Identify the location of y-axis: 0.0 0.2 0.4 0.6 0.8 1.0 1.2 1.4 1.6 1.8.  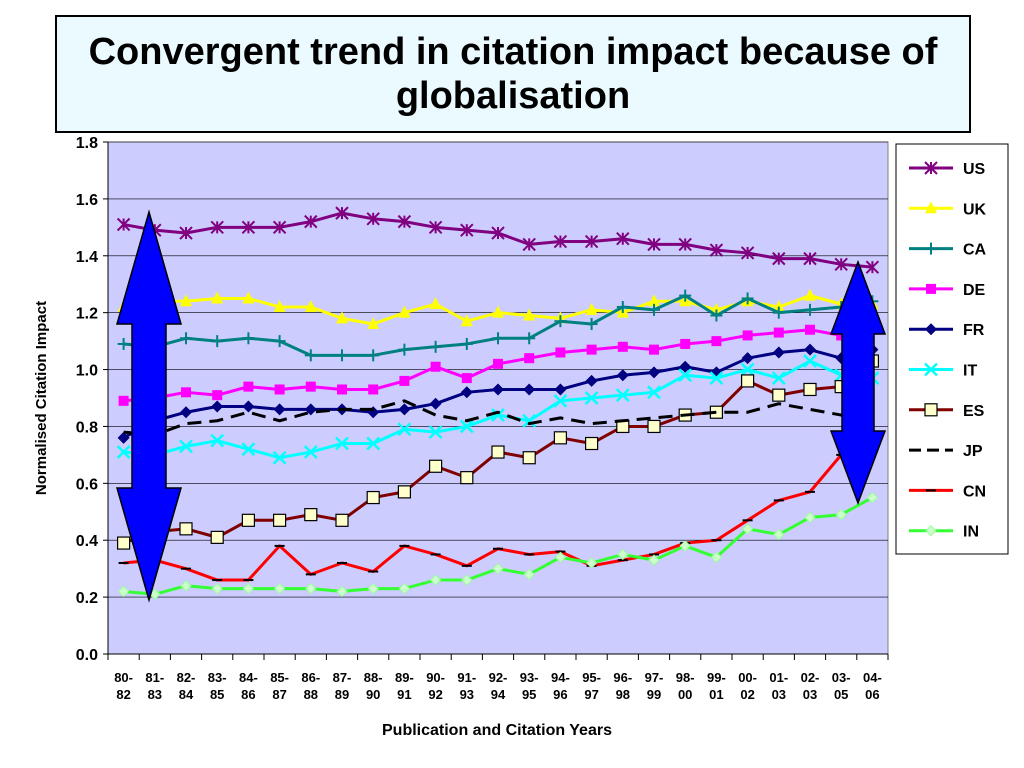
(92, 399).